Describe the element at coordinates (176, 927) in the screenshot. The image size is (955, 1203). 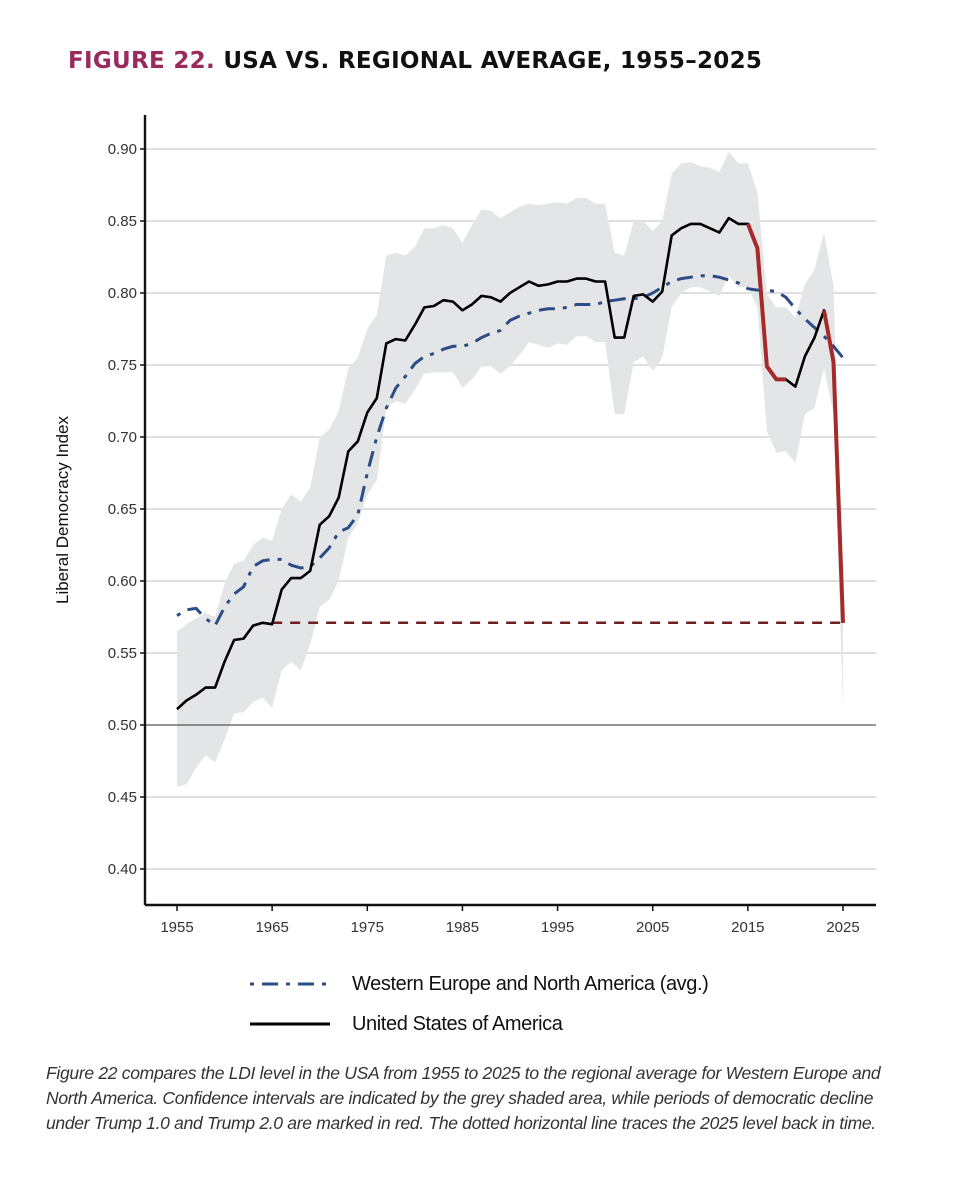
I see `x-tick-label: 1955` at that location.